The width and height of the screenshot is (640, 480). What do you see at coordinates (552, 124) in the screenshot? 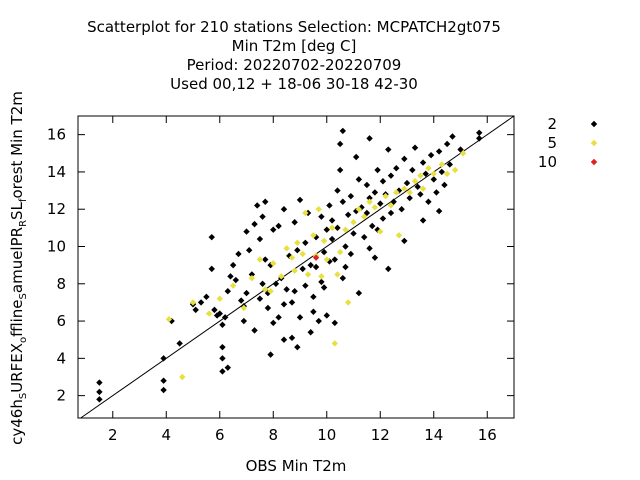
I see `legend-label: 2` at bounding box center [552, 124].